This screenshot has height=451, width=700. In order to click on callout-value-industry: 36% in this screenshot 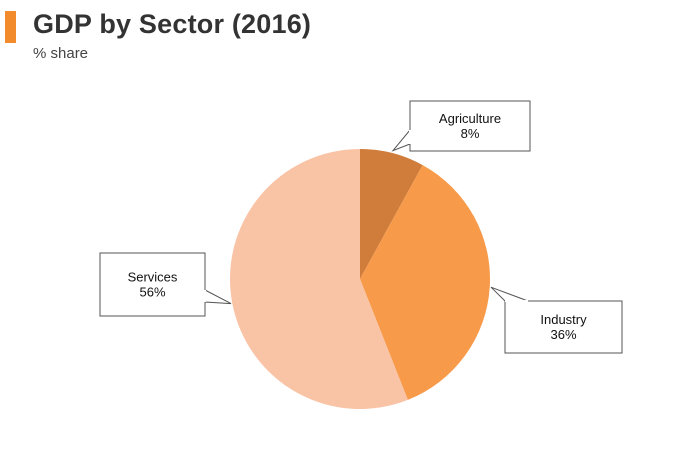, I will do `click(563, 334)`.